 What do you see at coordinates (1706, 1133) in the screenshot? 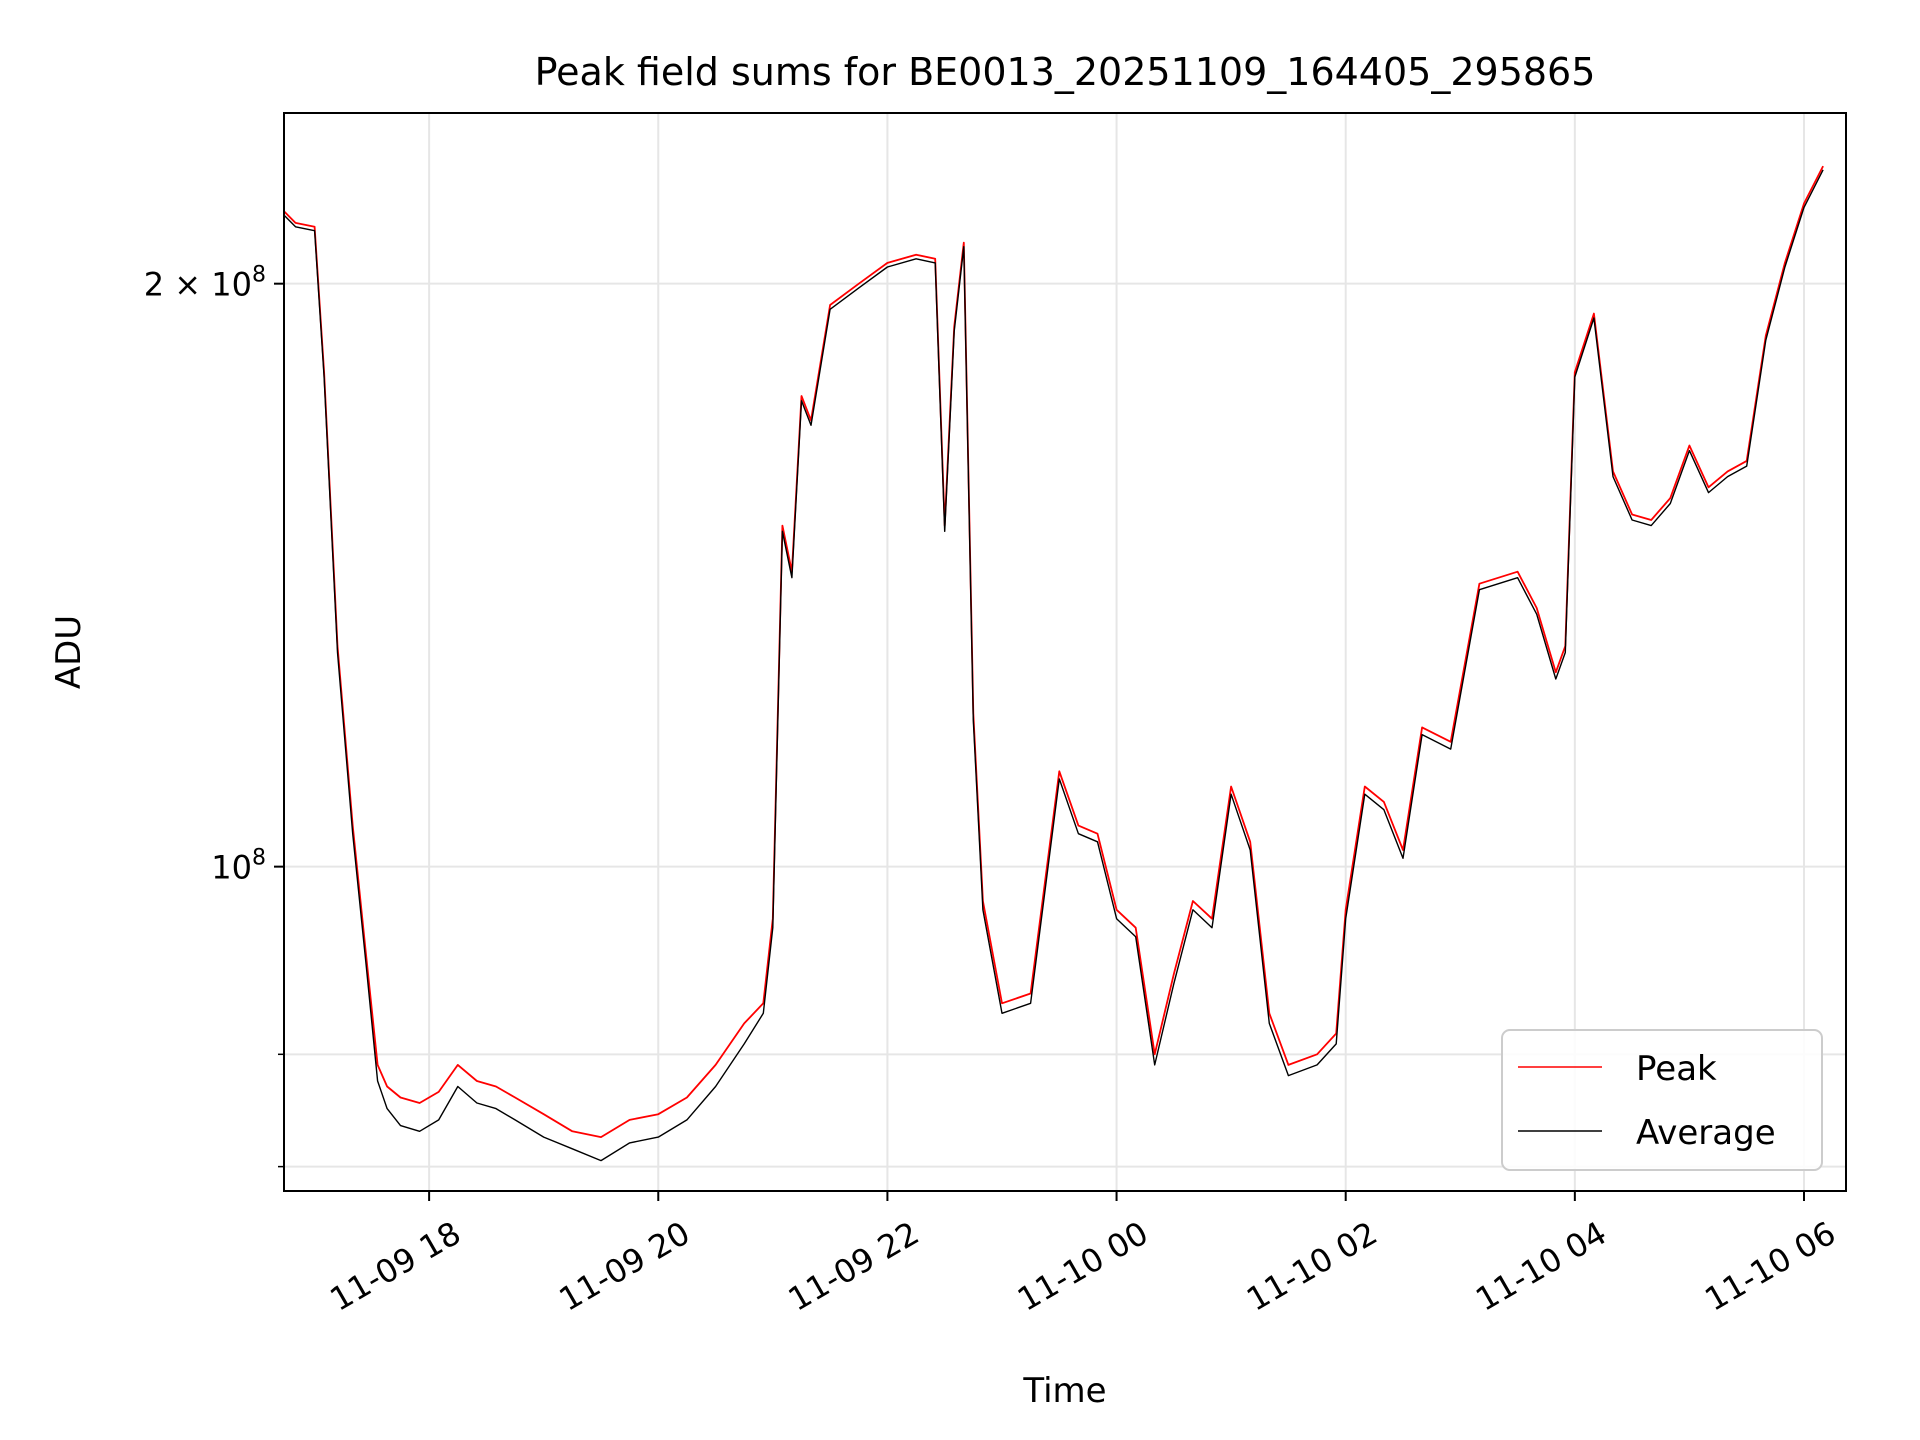
I see `legend-label-average: Average` at bounding box center [1706, 1133].